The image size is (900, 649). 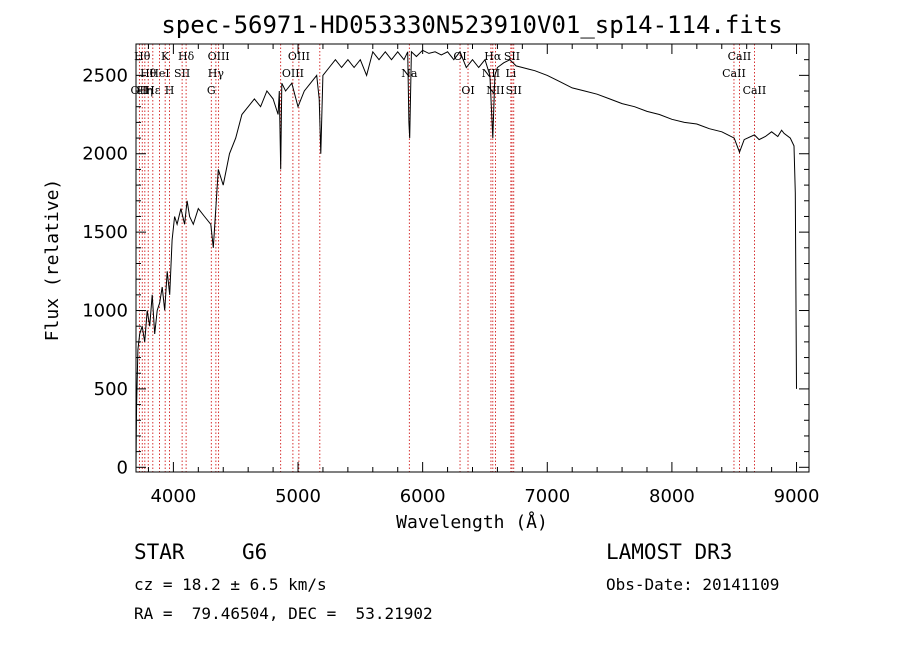 I want to click on x-tick-label: 4000, so click(x=173, y=496).